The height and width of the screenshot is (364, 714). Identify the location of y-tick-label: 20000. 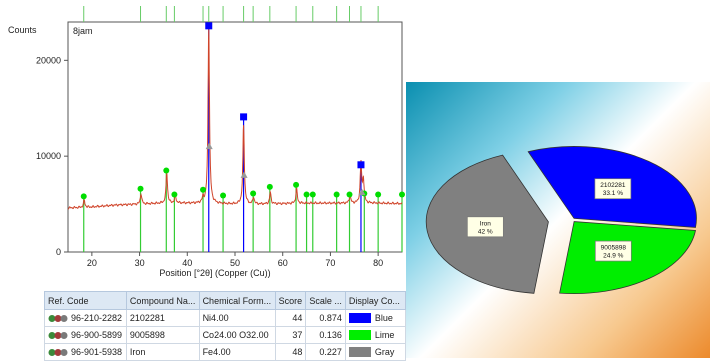
(48, 60).